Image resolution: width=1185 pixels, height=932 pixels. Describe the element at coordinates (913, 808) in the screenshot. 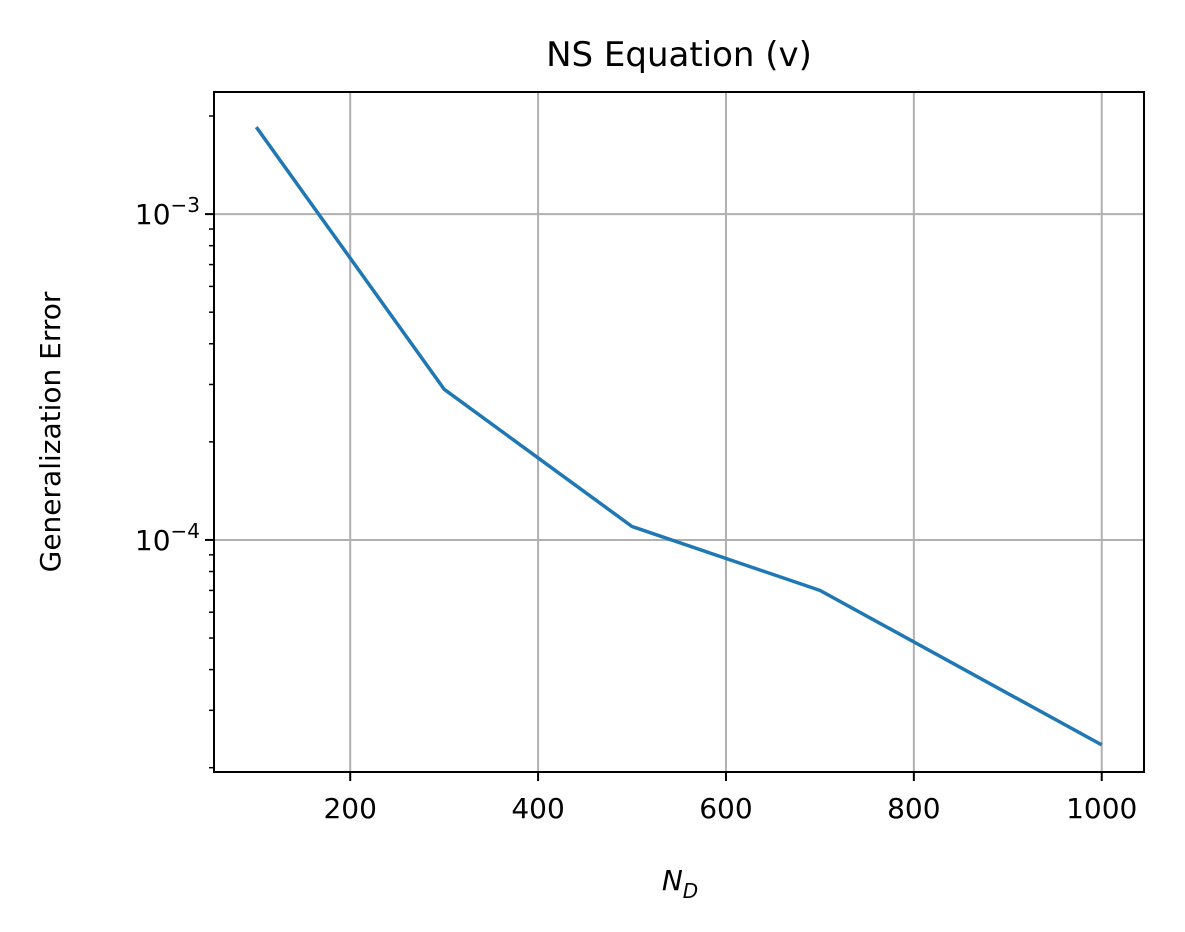

I see `x-tick-label: 800` at that location.